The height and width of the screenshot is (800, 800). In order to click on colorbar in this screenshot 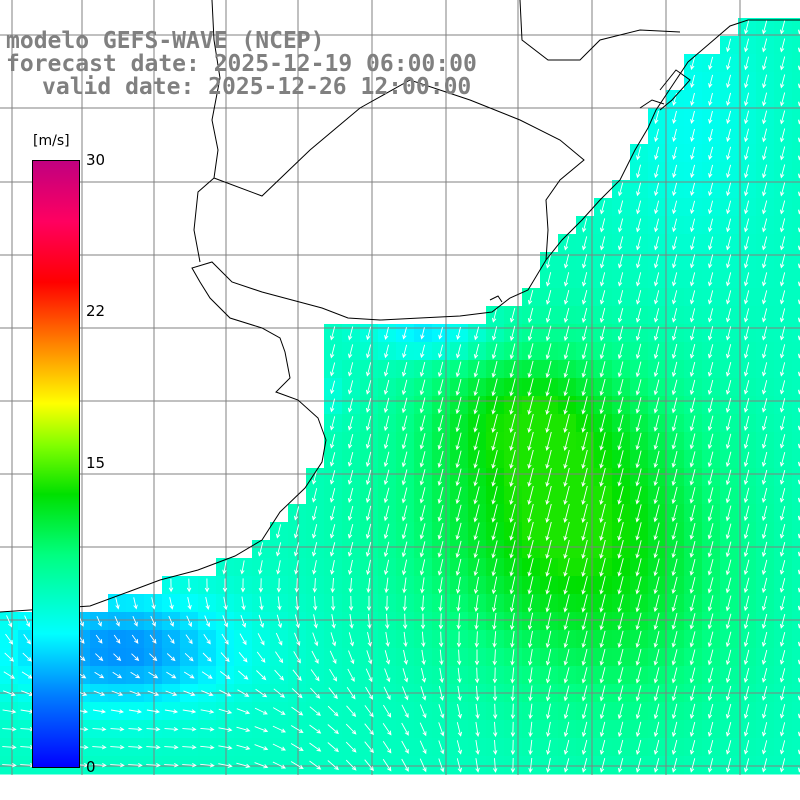, I will do `click(56, 464)`.